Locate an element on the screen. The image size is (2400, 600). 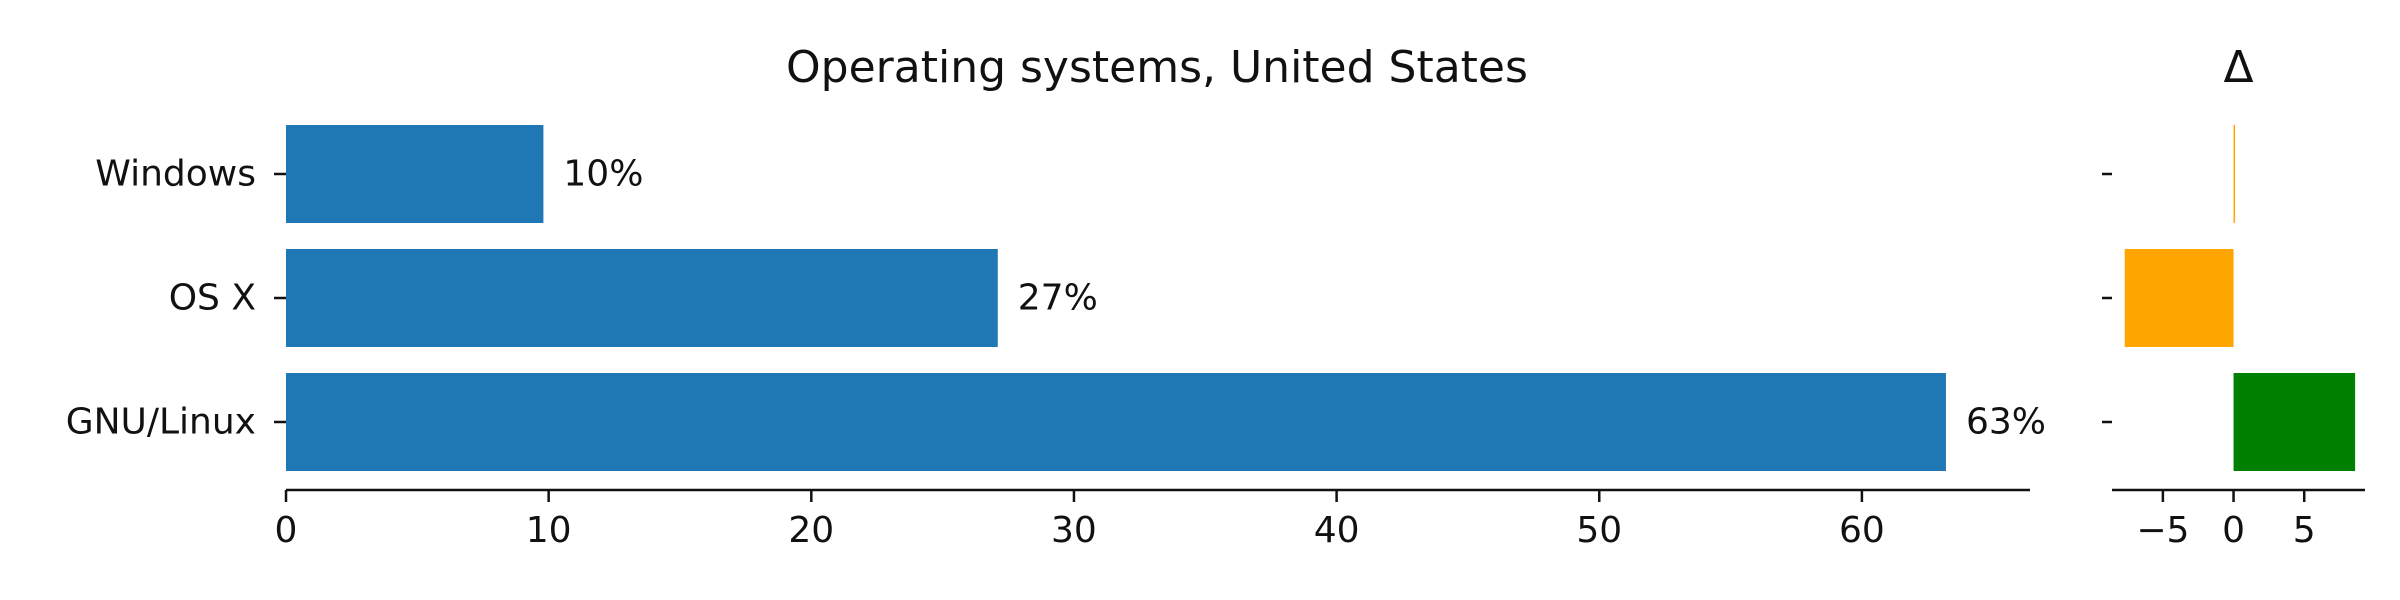
x-tick-label-40: 40 is located at coordinates (1337, 530).